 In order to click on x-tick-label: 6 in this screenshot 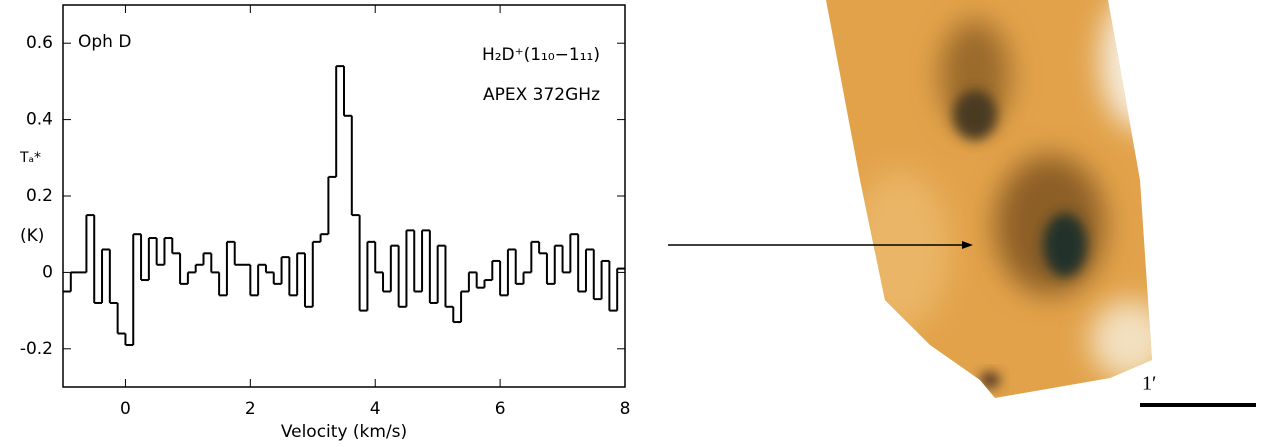, I will do `click(500, 409)`.